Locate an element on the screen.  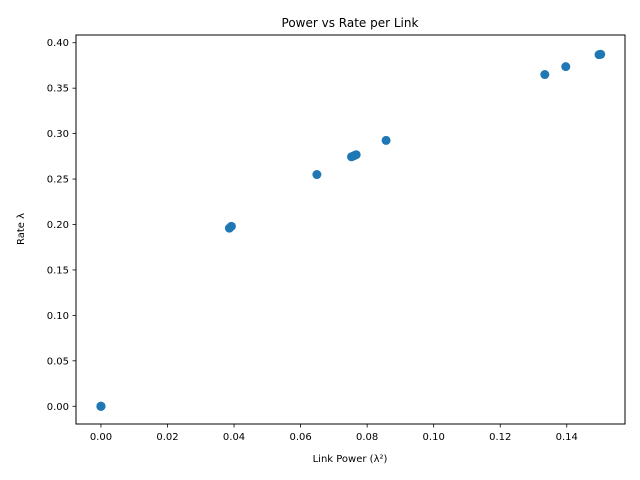
chart-title: Power vs Rate per Link is located at coordinates (350, 23).